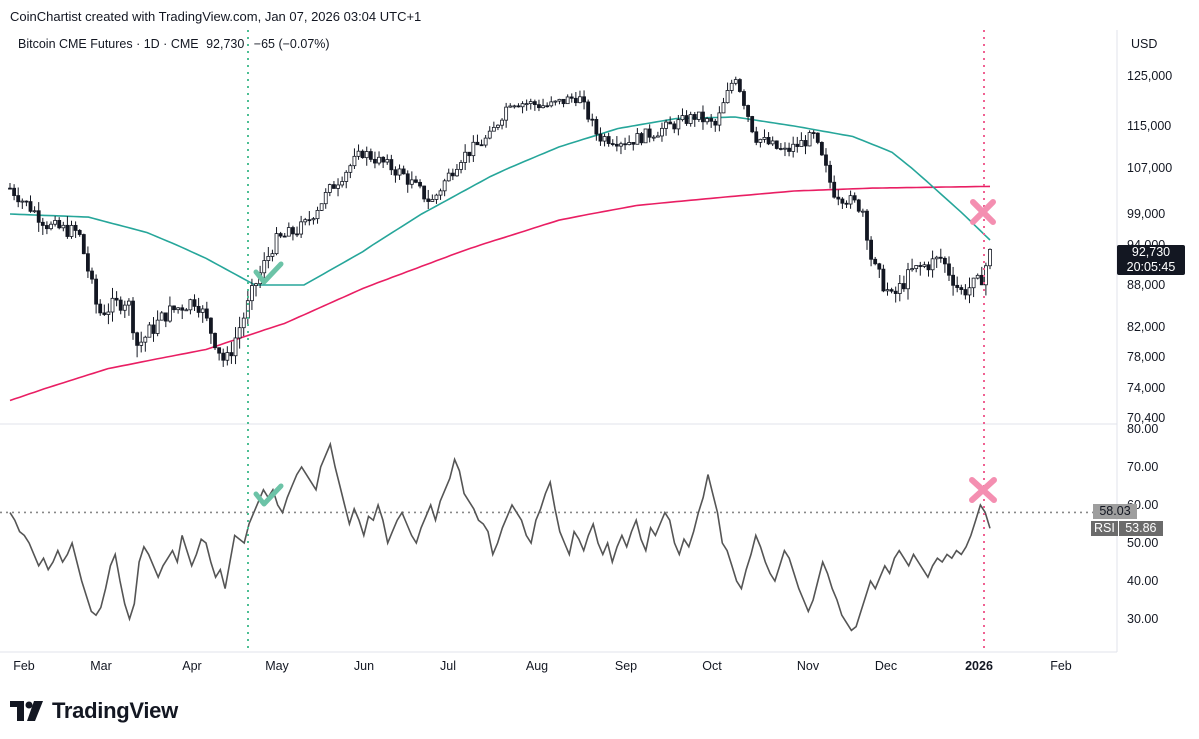 The height and width of the screenshot is (739, 1199). Describe the element at coordinates (26, 711) in the screenshot. I see `tradingview-logo-icon` at that location.